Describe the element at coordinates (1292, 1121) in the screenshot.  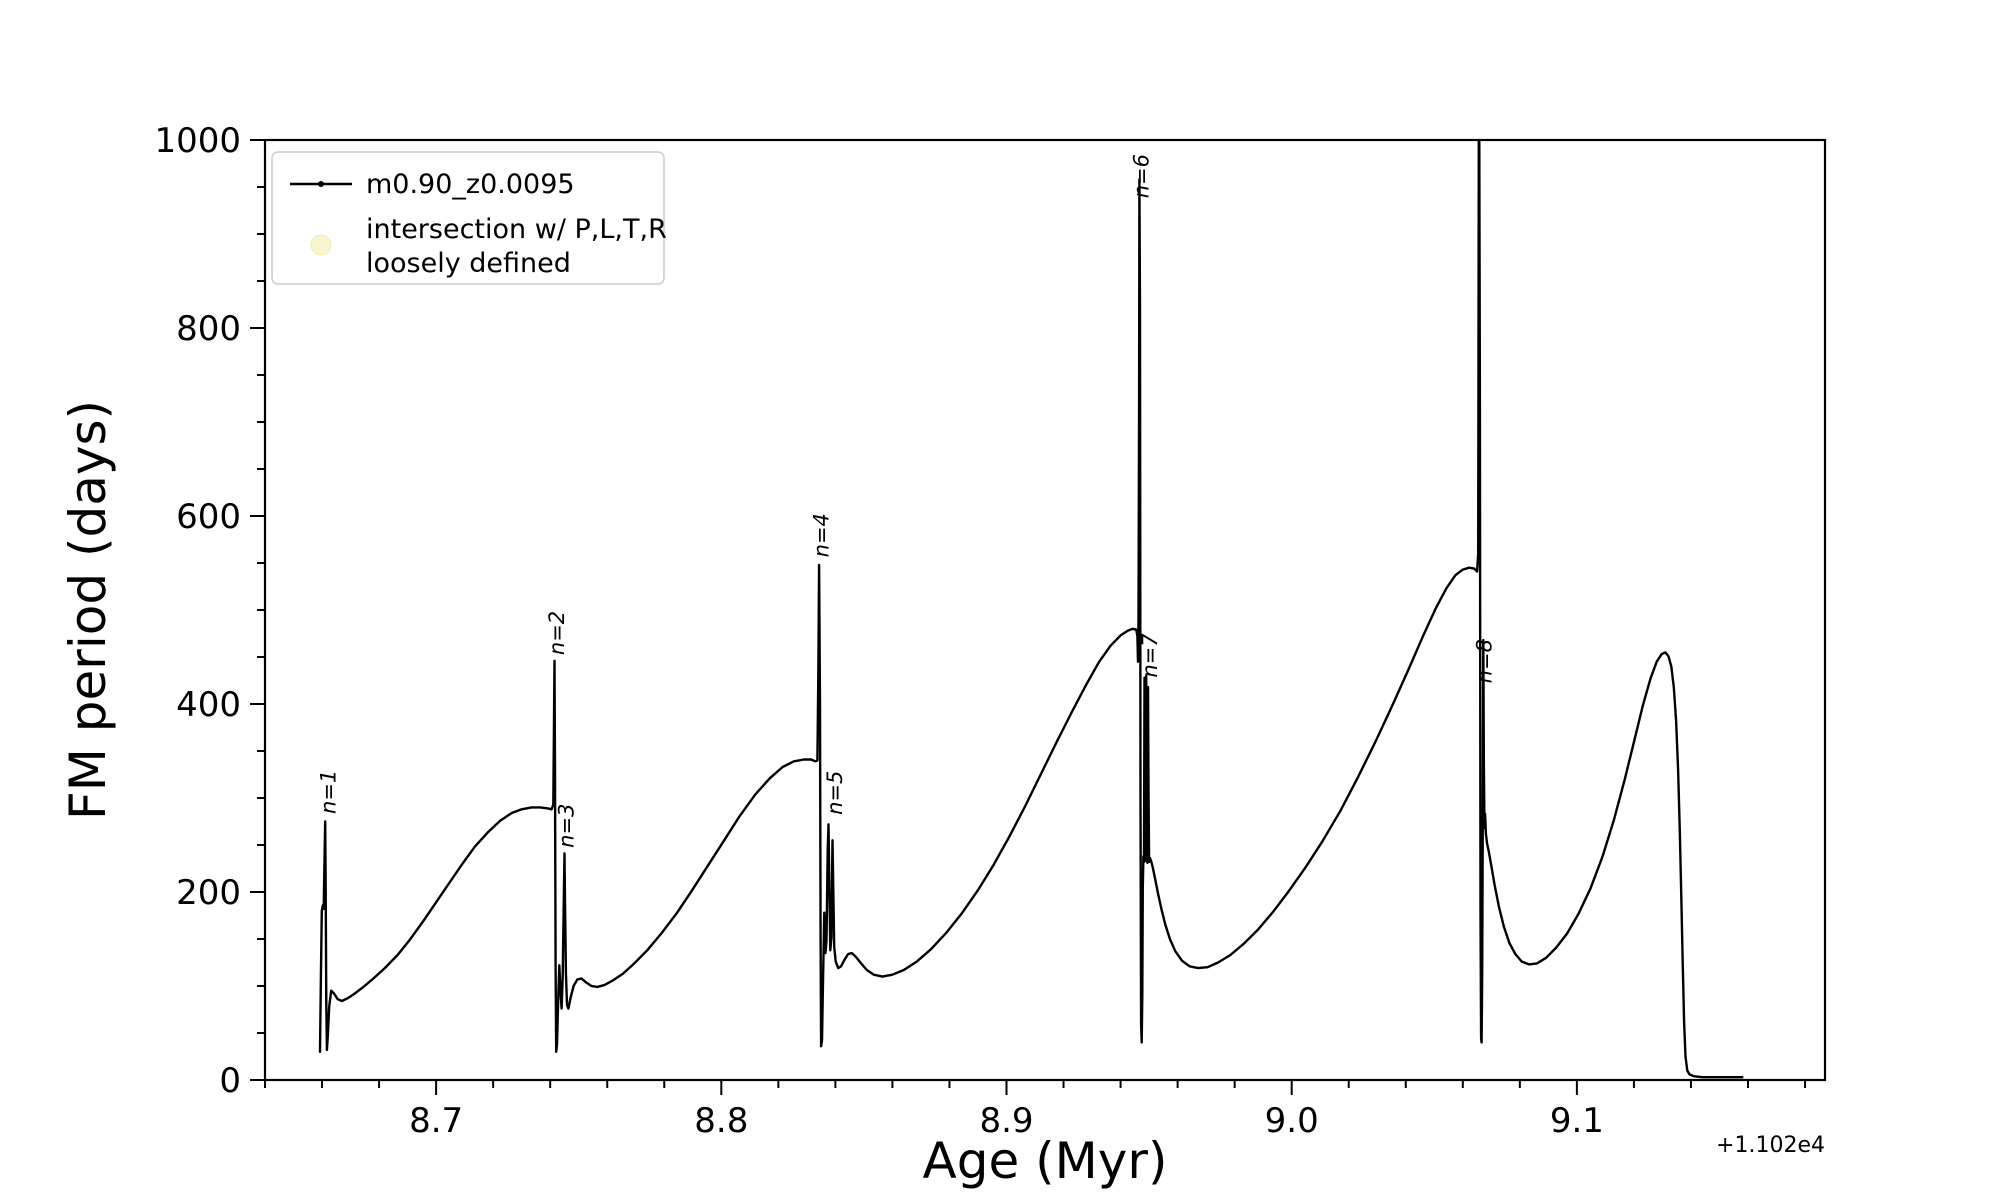
I see `x-tick-label: 9.0` at that location.